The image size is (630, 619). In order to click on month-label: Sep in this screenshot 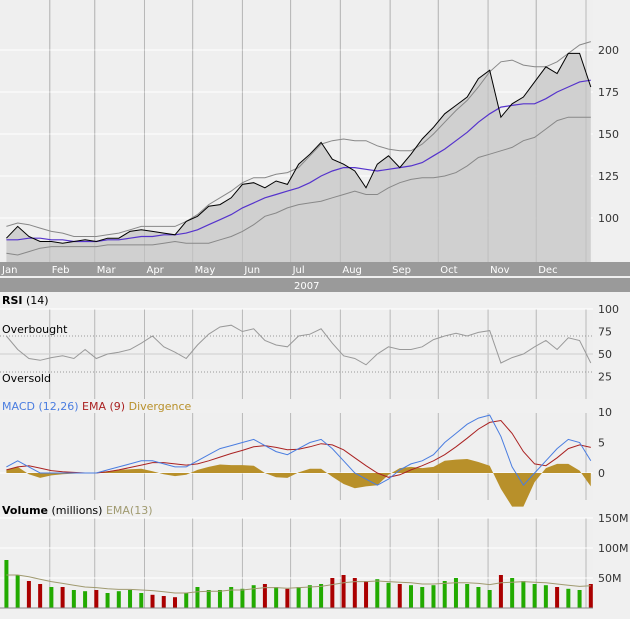, I will do `click(401, 270)`.